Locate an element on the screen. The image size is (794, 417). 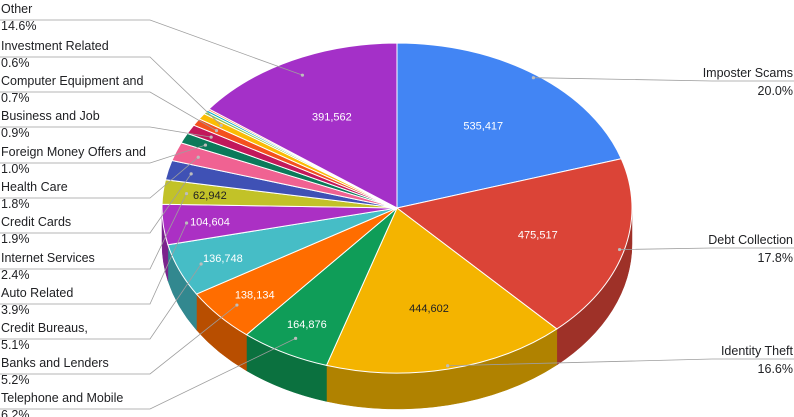
percent-debt-collection: 17.8% is located at coordinates (775, 258).